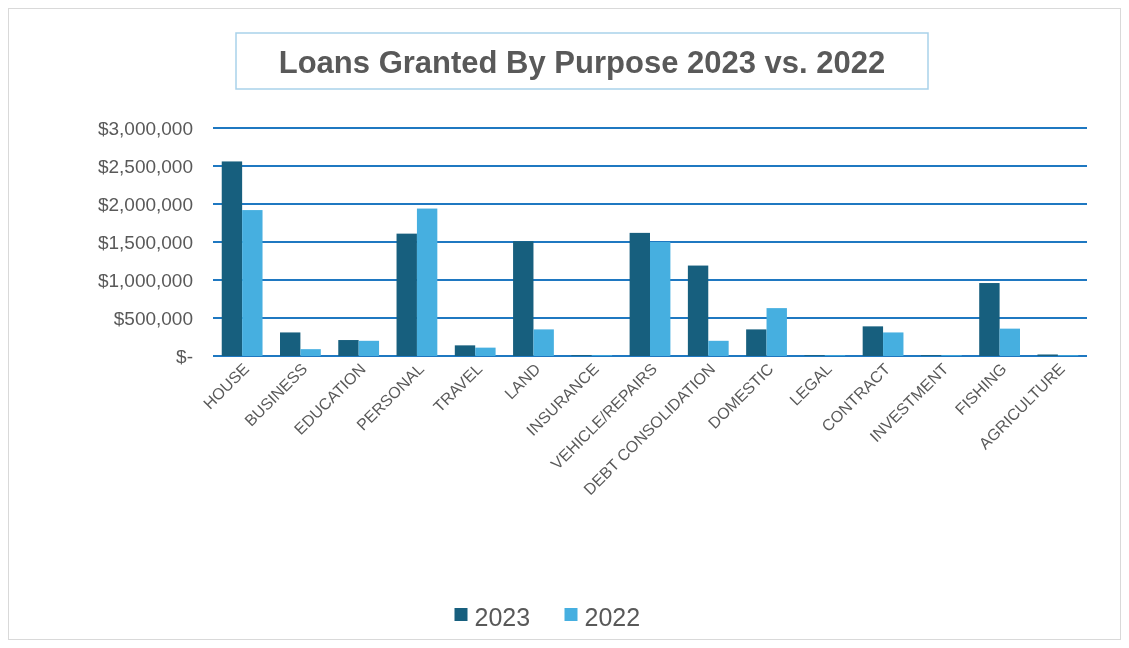 Image resolution: width=1129 pixels, height=648 pixels. Describe the element at coordinates (153, 318) in the screenshot. I see `y-tick-label: $500,000` at that location.